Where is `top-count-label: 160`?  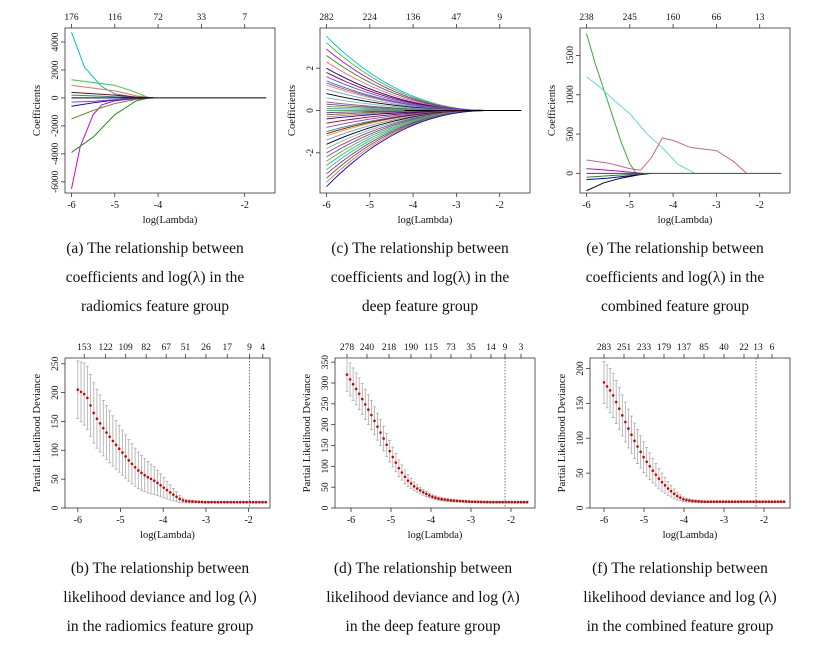 top-count-label: 160 is located at coordinates (673, 18).